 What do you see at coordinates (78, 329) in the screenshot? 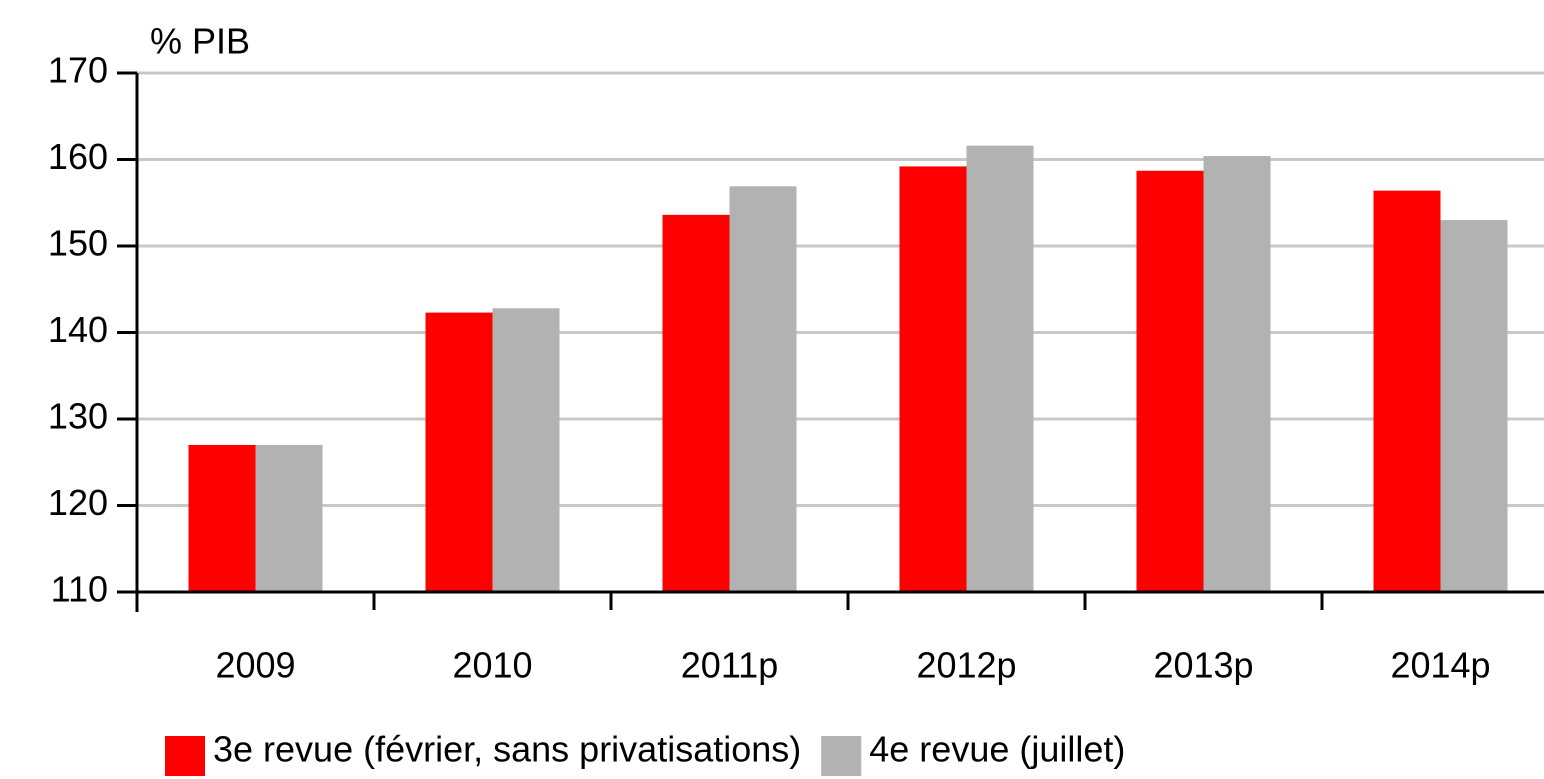
I see `y-tick-label: 140` at bounding box center [78, 329].